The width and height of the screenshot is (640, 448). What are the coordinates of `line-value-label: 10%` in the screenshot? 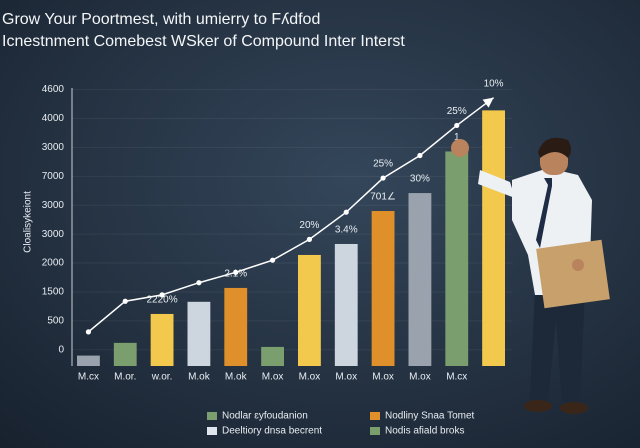 It's located at (494, 83).